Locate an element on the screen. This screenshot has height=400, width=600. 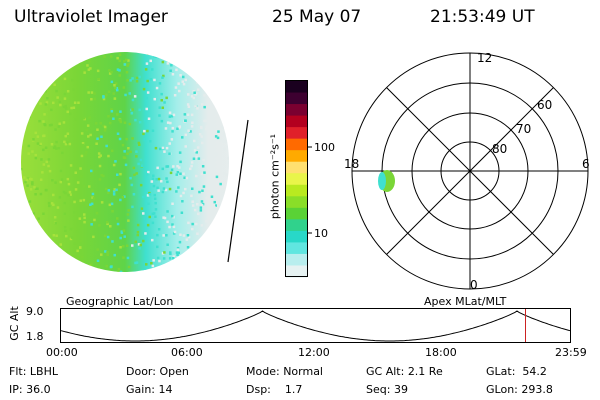
lat-label-60: 60 is located at coordinates (544, 105).